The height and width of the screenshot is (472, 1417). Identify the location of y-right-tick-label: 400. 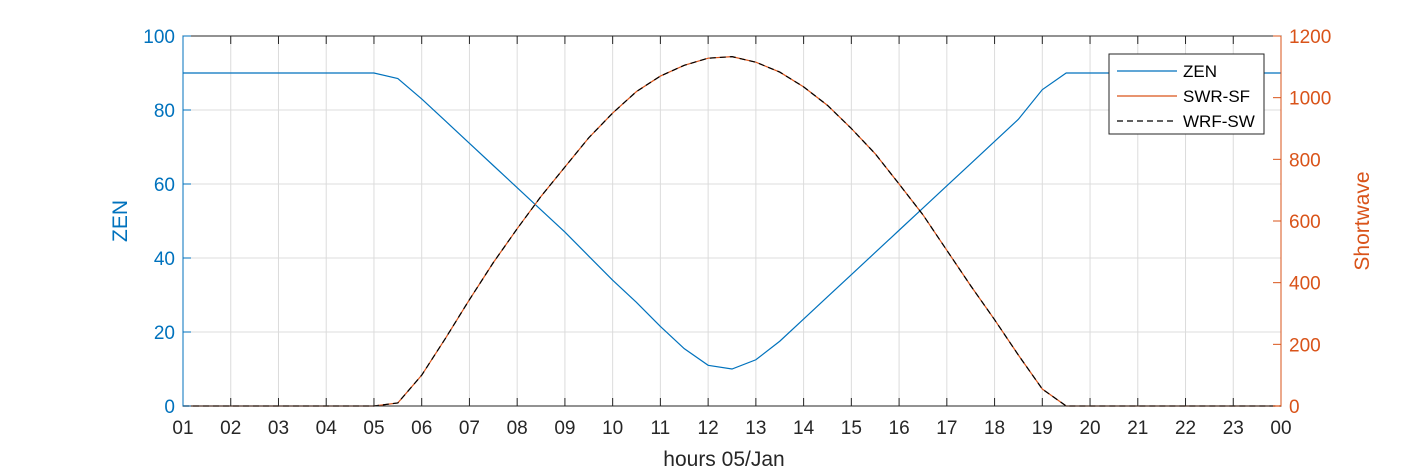
(1305, 284).